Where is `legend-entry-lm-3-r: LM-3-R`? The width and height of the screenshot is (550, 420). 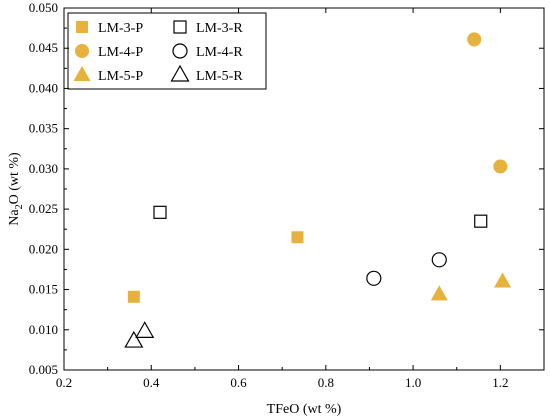 legend-entry-lm-3-r: LM-3-R is located at coordinates (208, 28).